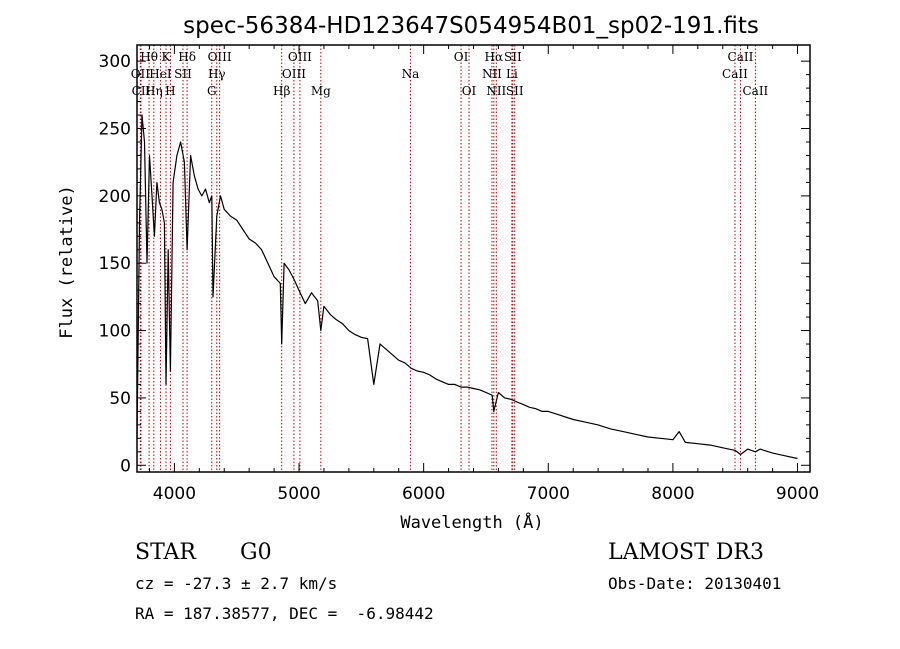 The image size is (900, 649). Describe the element at coordinates (174, 494) in the screenshot. I see `x-tick-label: 4000` at that location.